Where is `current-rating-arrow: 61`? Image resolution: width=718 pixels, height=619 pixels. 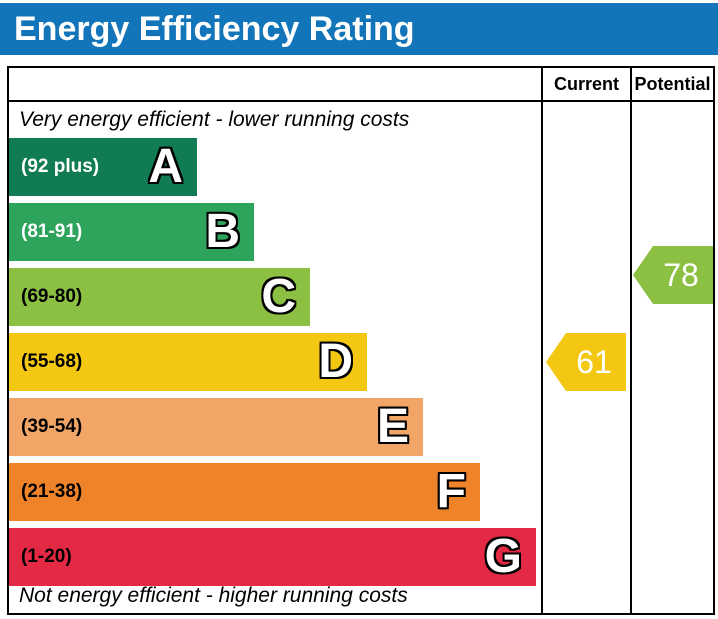
current-rating-arrow: 61 is located at coordinates (586, 362).